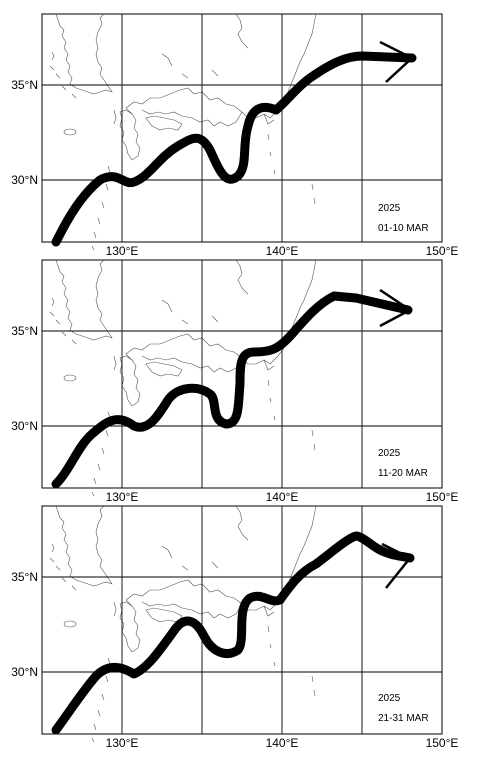 Image resolution: width=480 pixels, height=760 pixels. Describe the element at coordinates (403, 718) in the screenshot. I see `panel-period: 21-31 MAR` at that location.